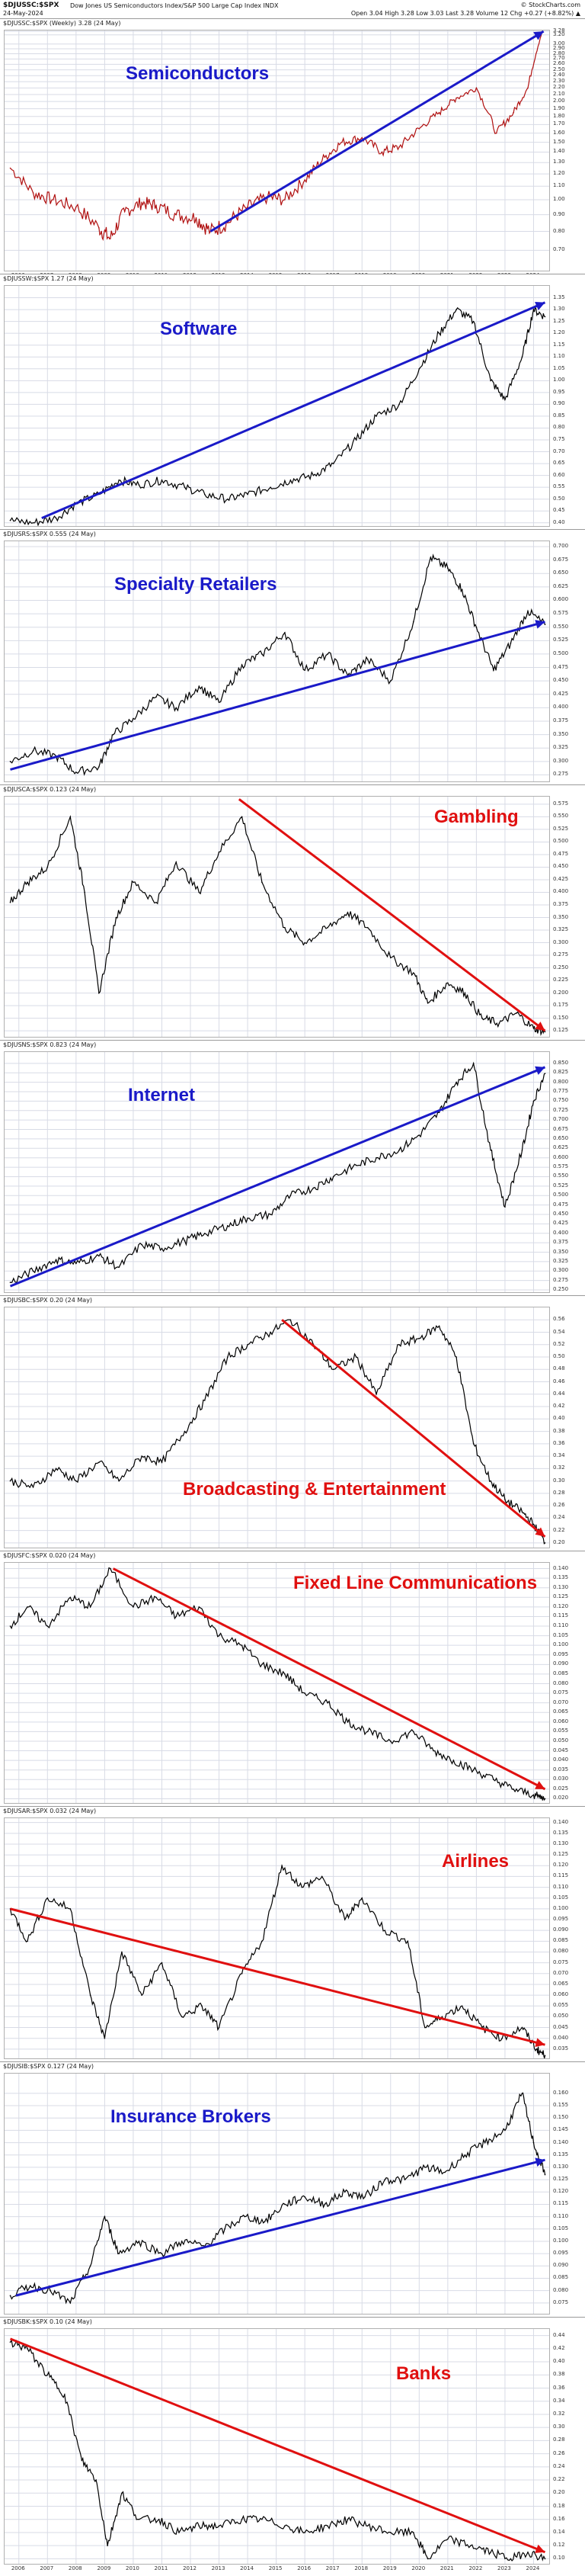 The width and height of the screenshot is (585, 2576). What do you see at coordinates (561, 2026) in the screenshot?
I see `y-tick-label: 0.045` at bounding box center [561, 2026].